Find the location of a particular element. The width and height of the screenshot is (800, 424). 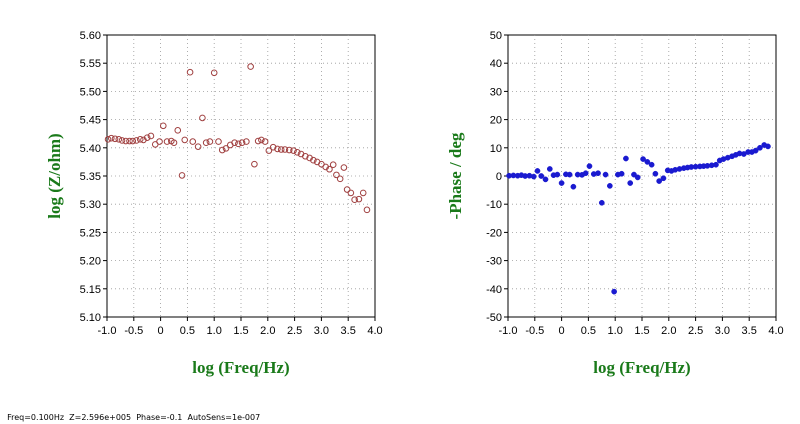

y-tick-label: 40 is located at coordinates (496, 64).